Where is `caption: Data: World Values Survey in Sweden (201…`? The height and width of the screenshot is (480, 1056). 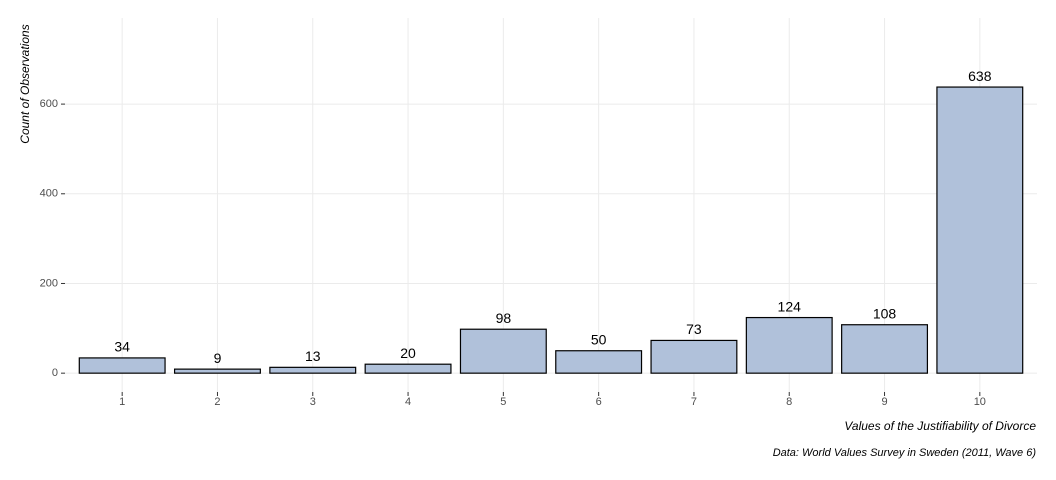 caption: Data: World Values Survey in Sweden (201… is located at coordinates (905, 453).